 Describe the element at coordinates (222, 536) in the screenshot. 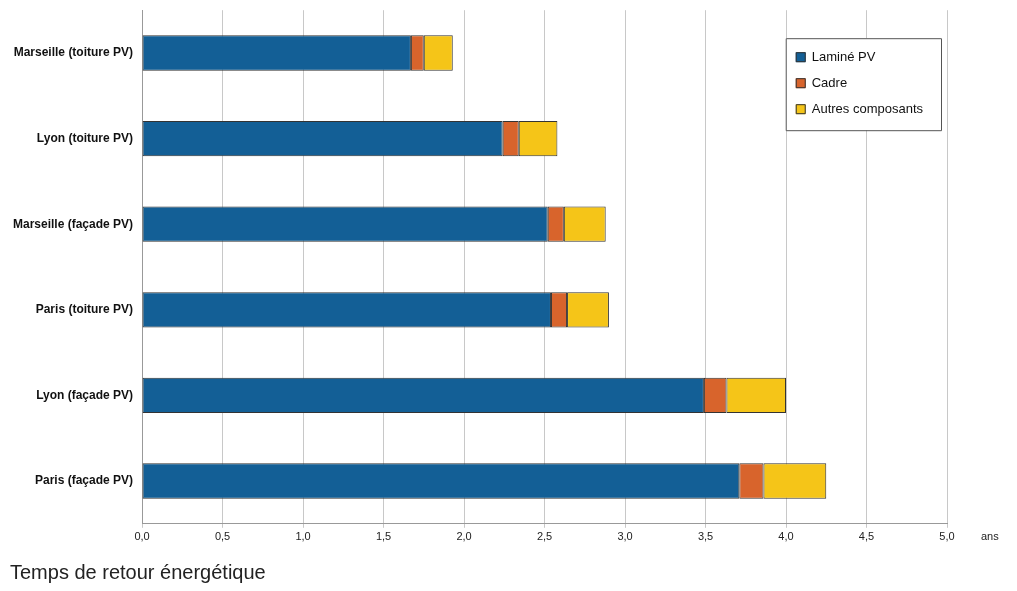

I see `x-tick-label: 0,5` at that location.